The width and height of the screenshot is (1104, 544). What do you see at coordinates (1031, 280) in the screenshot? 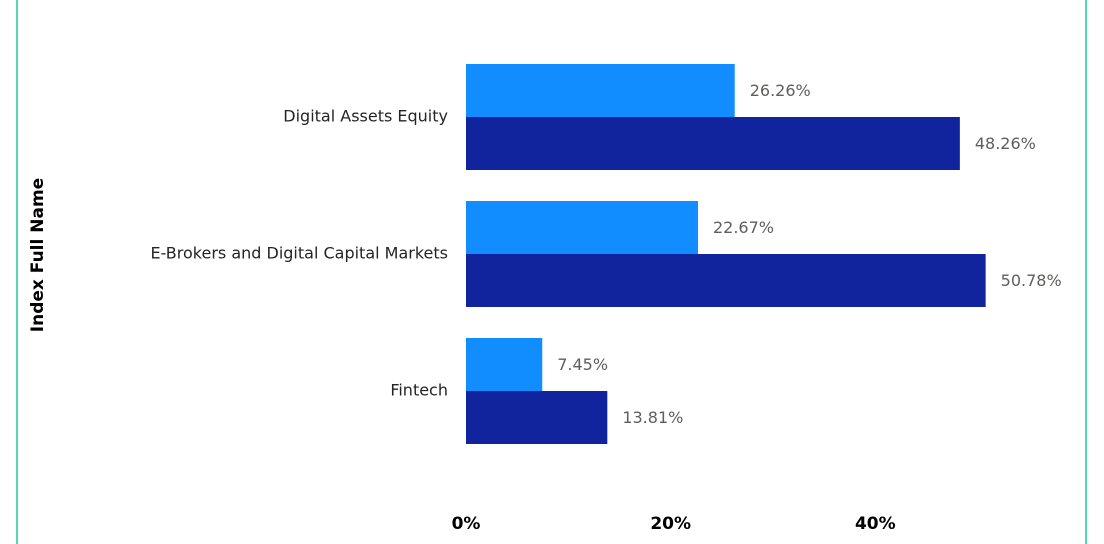
I see `value-label: 50.78%` at bounding box center [1031, 280].